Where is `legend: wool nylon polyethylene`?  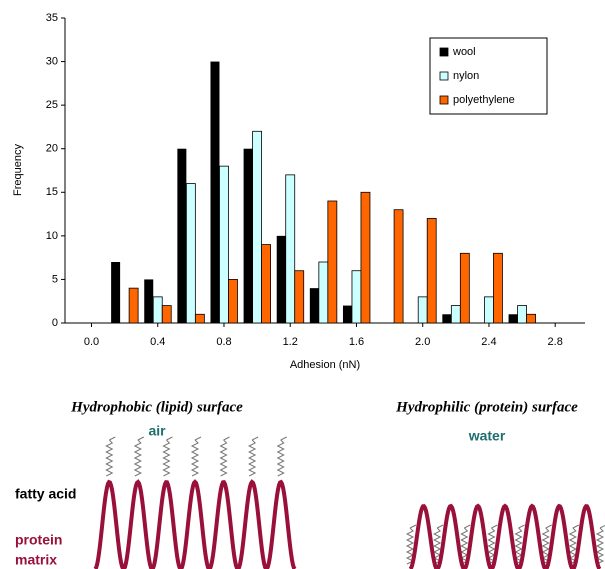
legend: wool nylon polyethylene is located at coordinates (488, 76).